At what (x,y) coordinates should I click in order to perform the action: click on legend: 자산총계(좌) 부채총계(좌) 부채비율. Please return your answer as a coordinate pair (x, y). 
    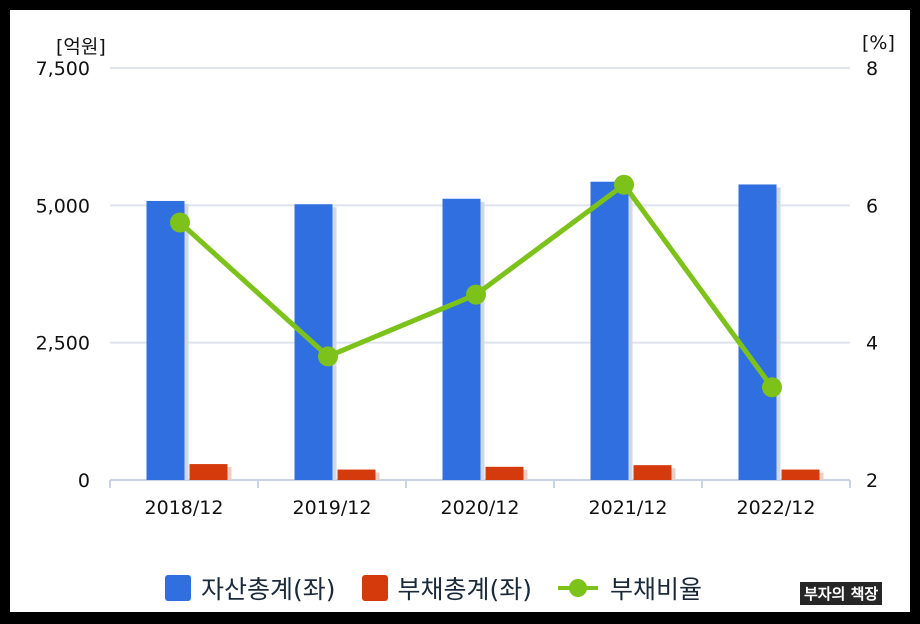
    Looking at the image, I should click on (446, 588).